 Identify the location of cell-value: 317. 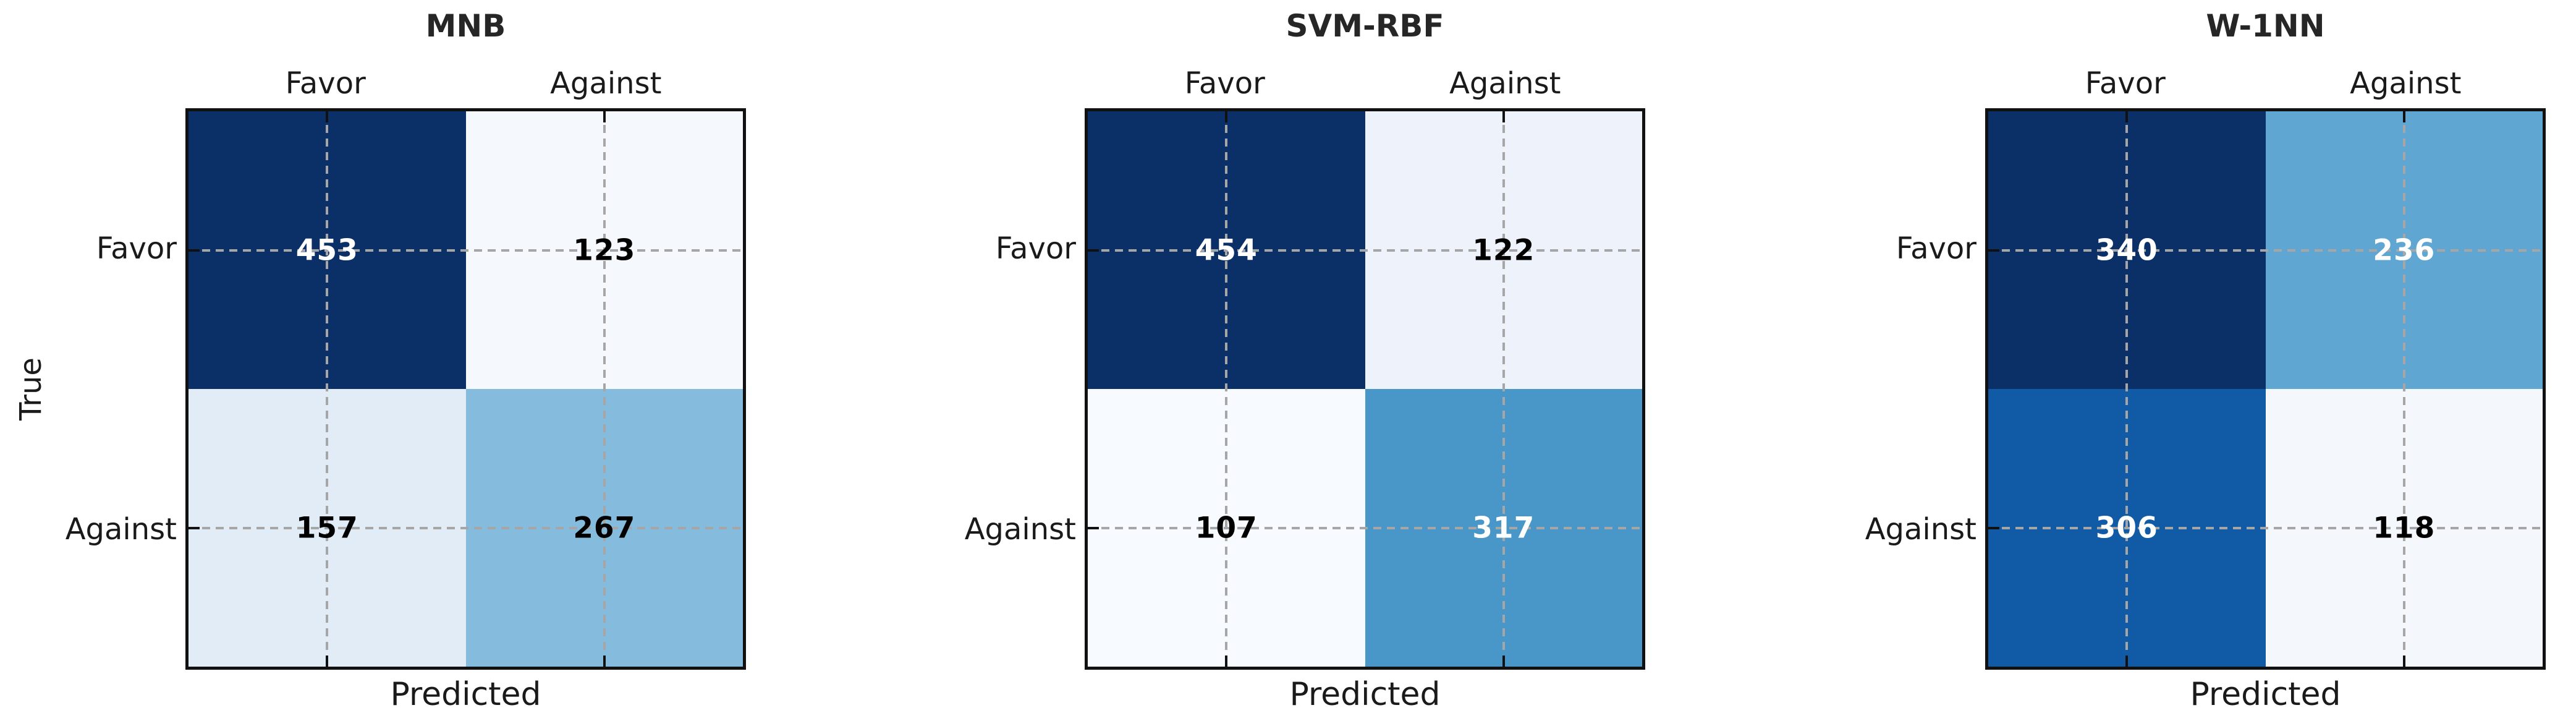
(1503, 528).